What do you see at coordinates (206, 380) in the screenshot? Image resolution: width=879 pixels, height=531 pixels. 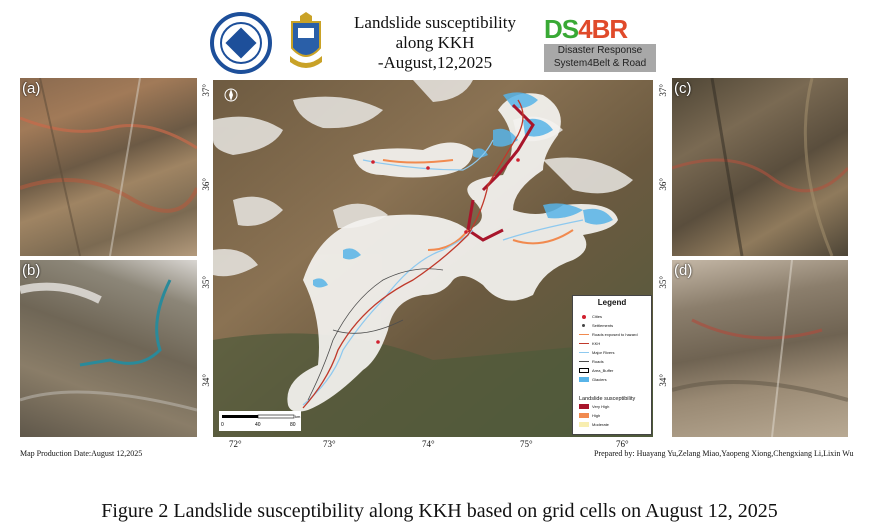 I see `lat-left-34: 34°` at bounding box center [206, 380].